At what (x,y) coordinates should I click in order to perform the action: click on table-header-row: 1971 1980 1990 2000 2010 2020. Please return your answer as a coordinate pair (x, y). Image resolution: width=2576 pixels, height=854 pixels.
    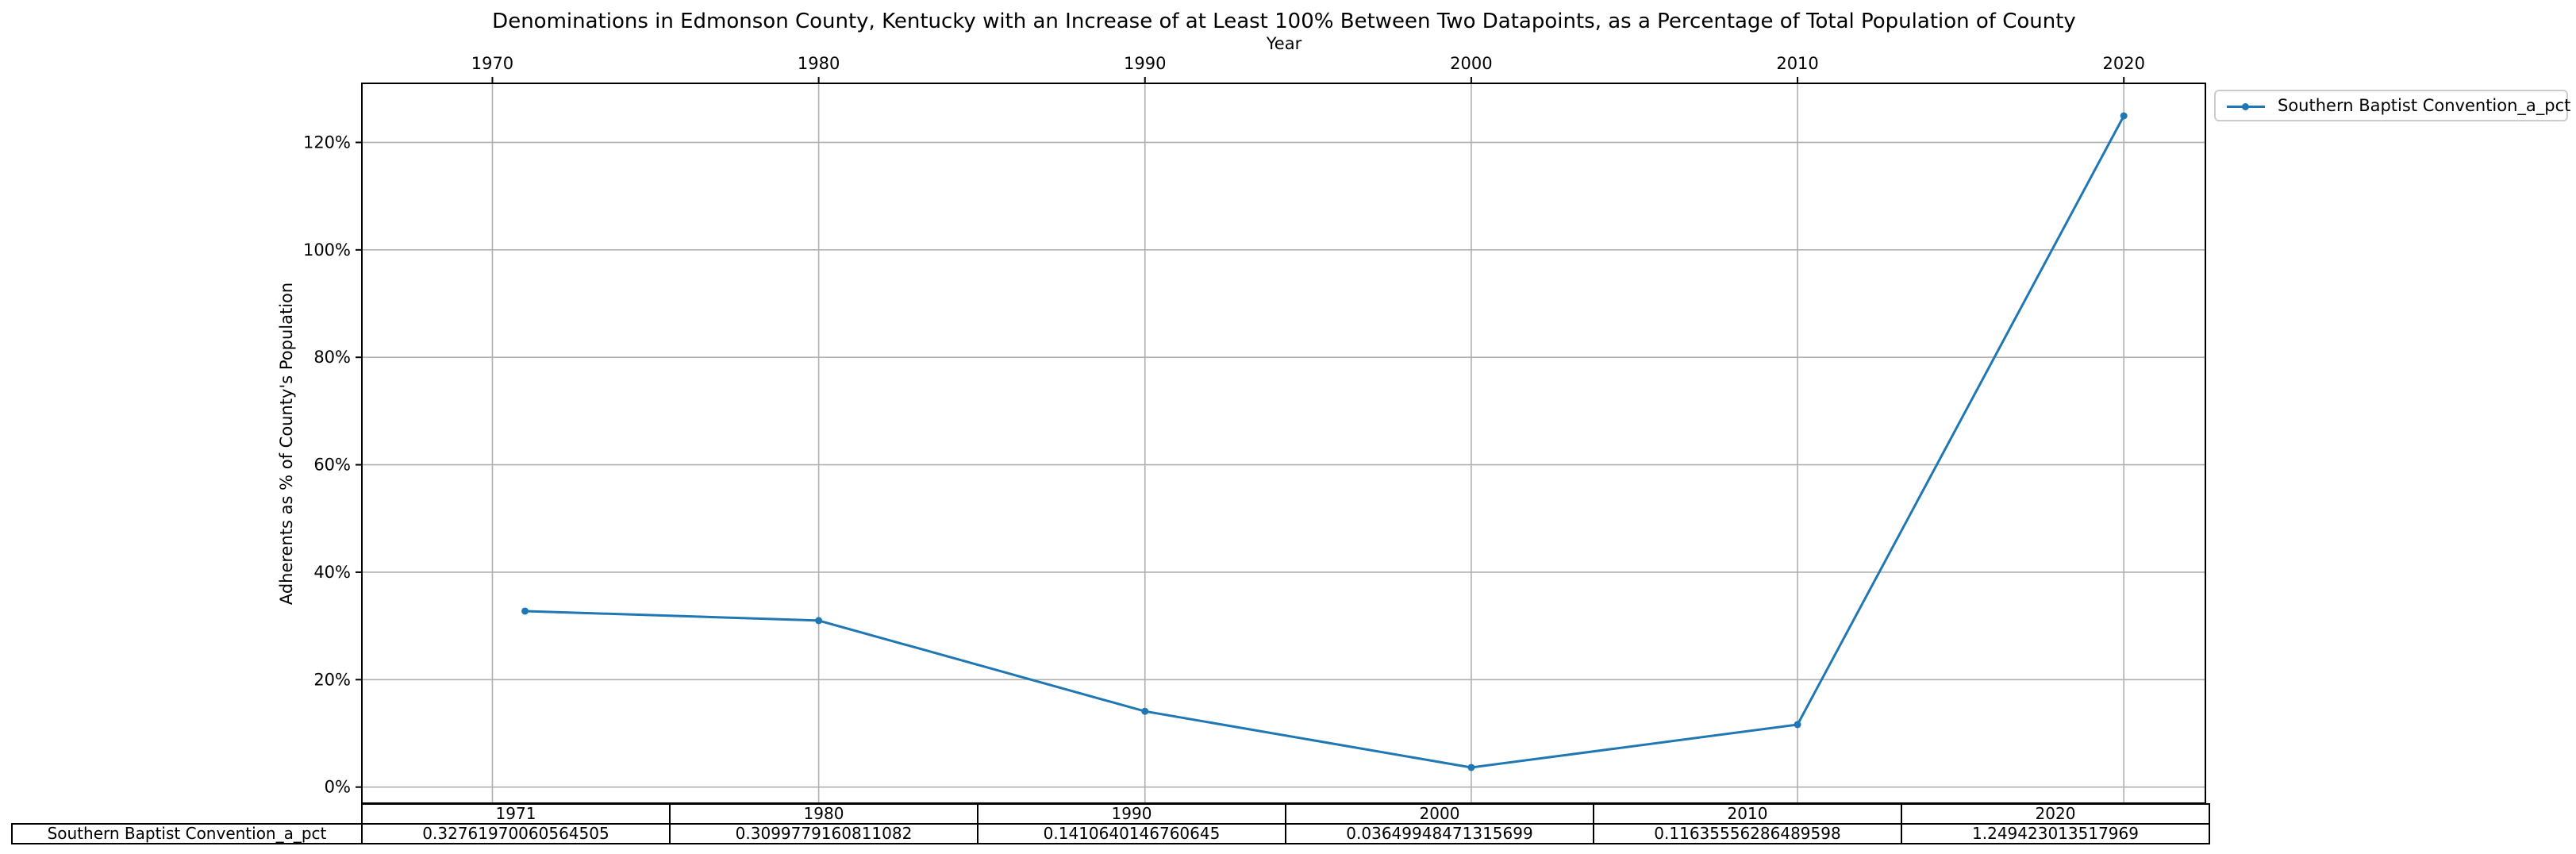
    Looking at the image, I should click on (1111, 814).